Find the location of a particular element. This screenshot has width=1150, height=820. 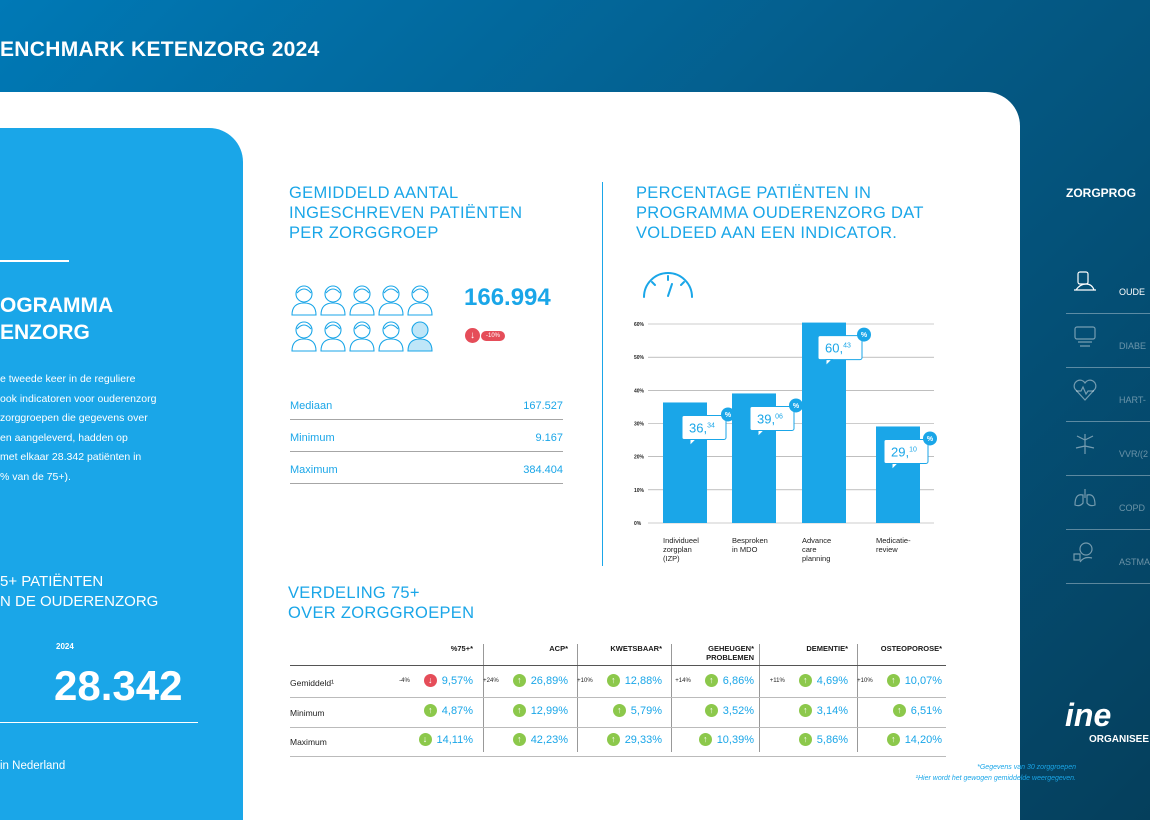

arrow-down-icon: ↓ is located at coordinates (472, 335).